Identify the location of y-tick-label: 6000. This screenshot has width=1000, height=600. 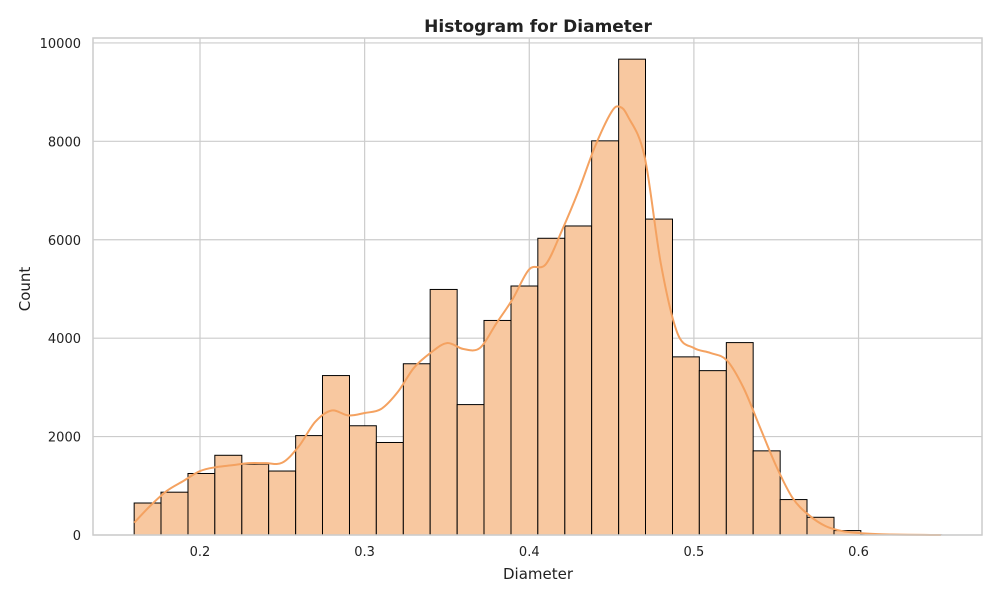
(64, 241).